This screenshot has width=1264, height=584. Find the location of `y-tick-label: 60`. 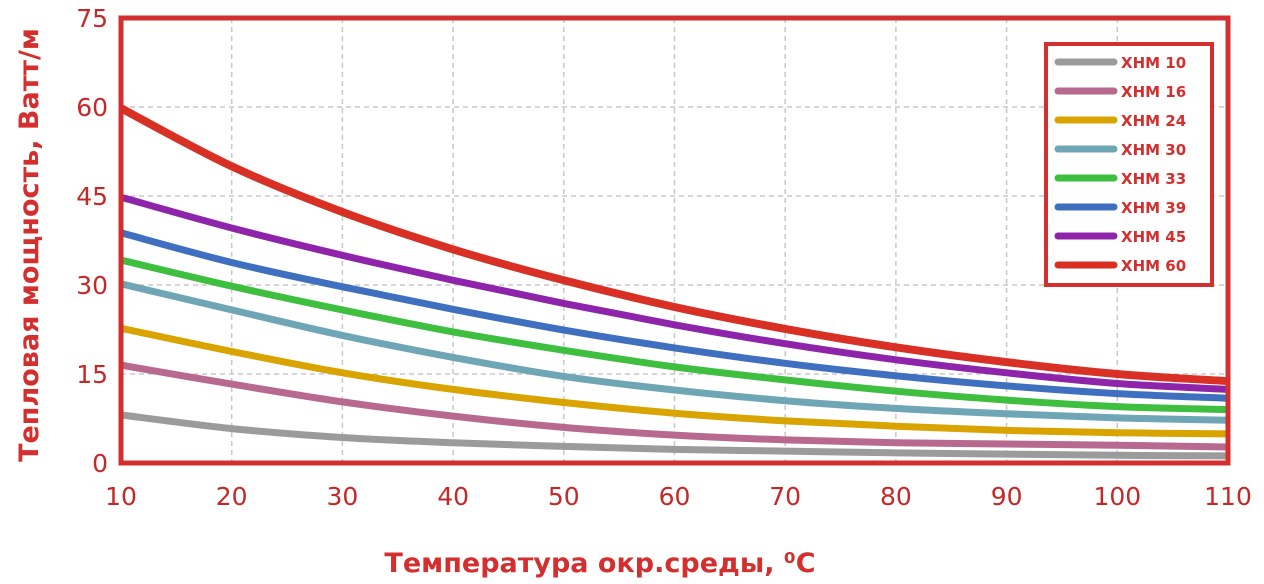

y-tick-label: 60 is located at coordinates (92, 107).